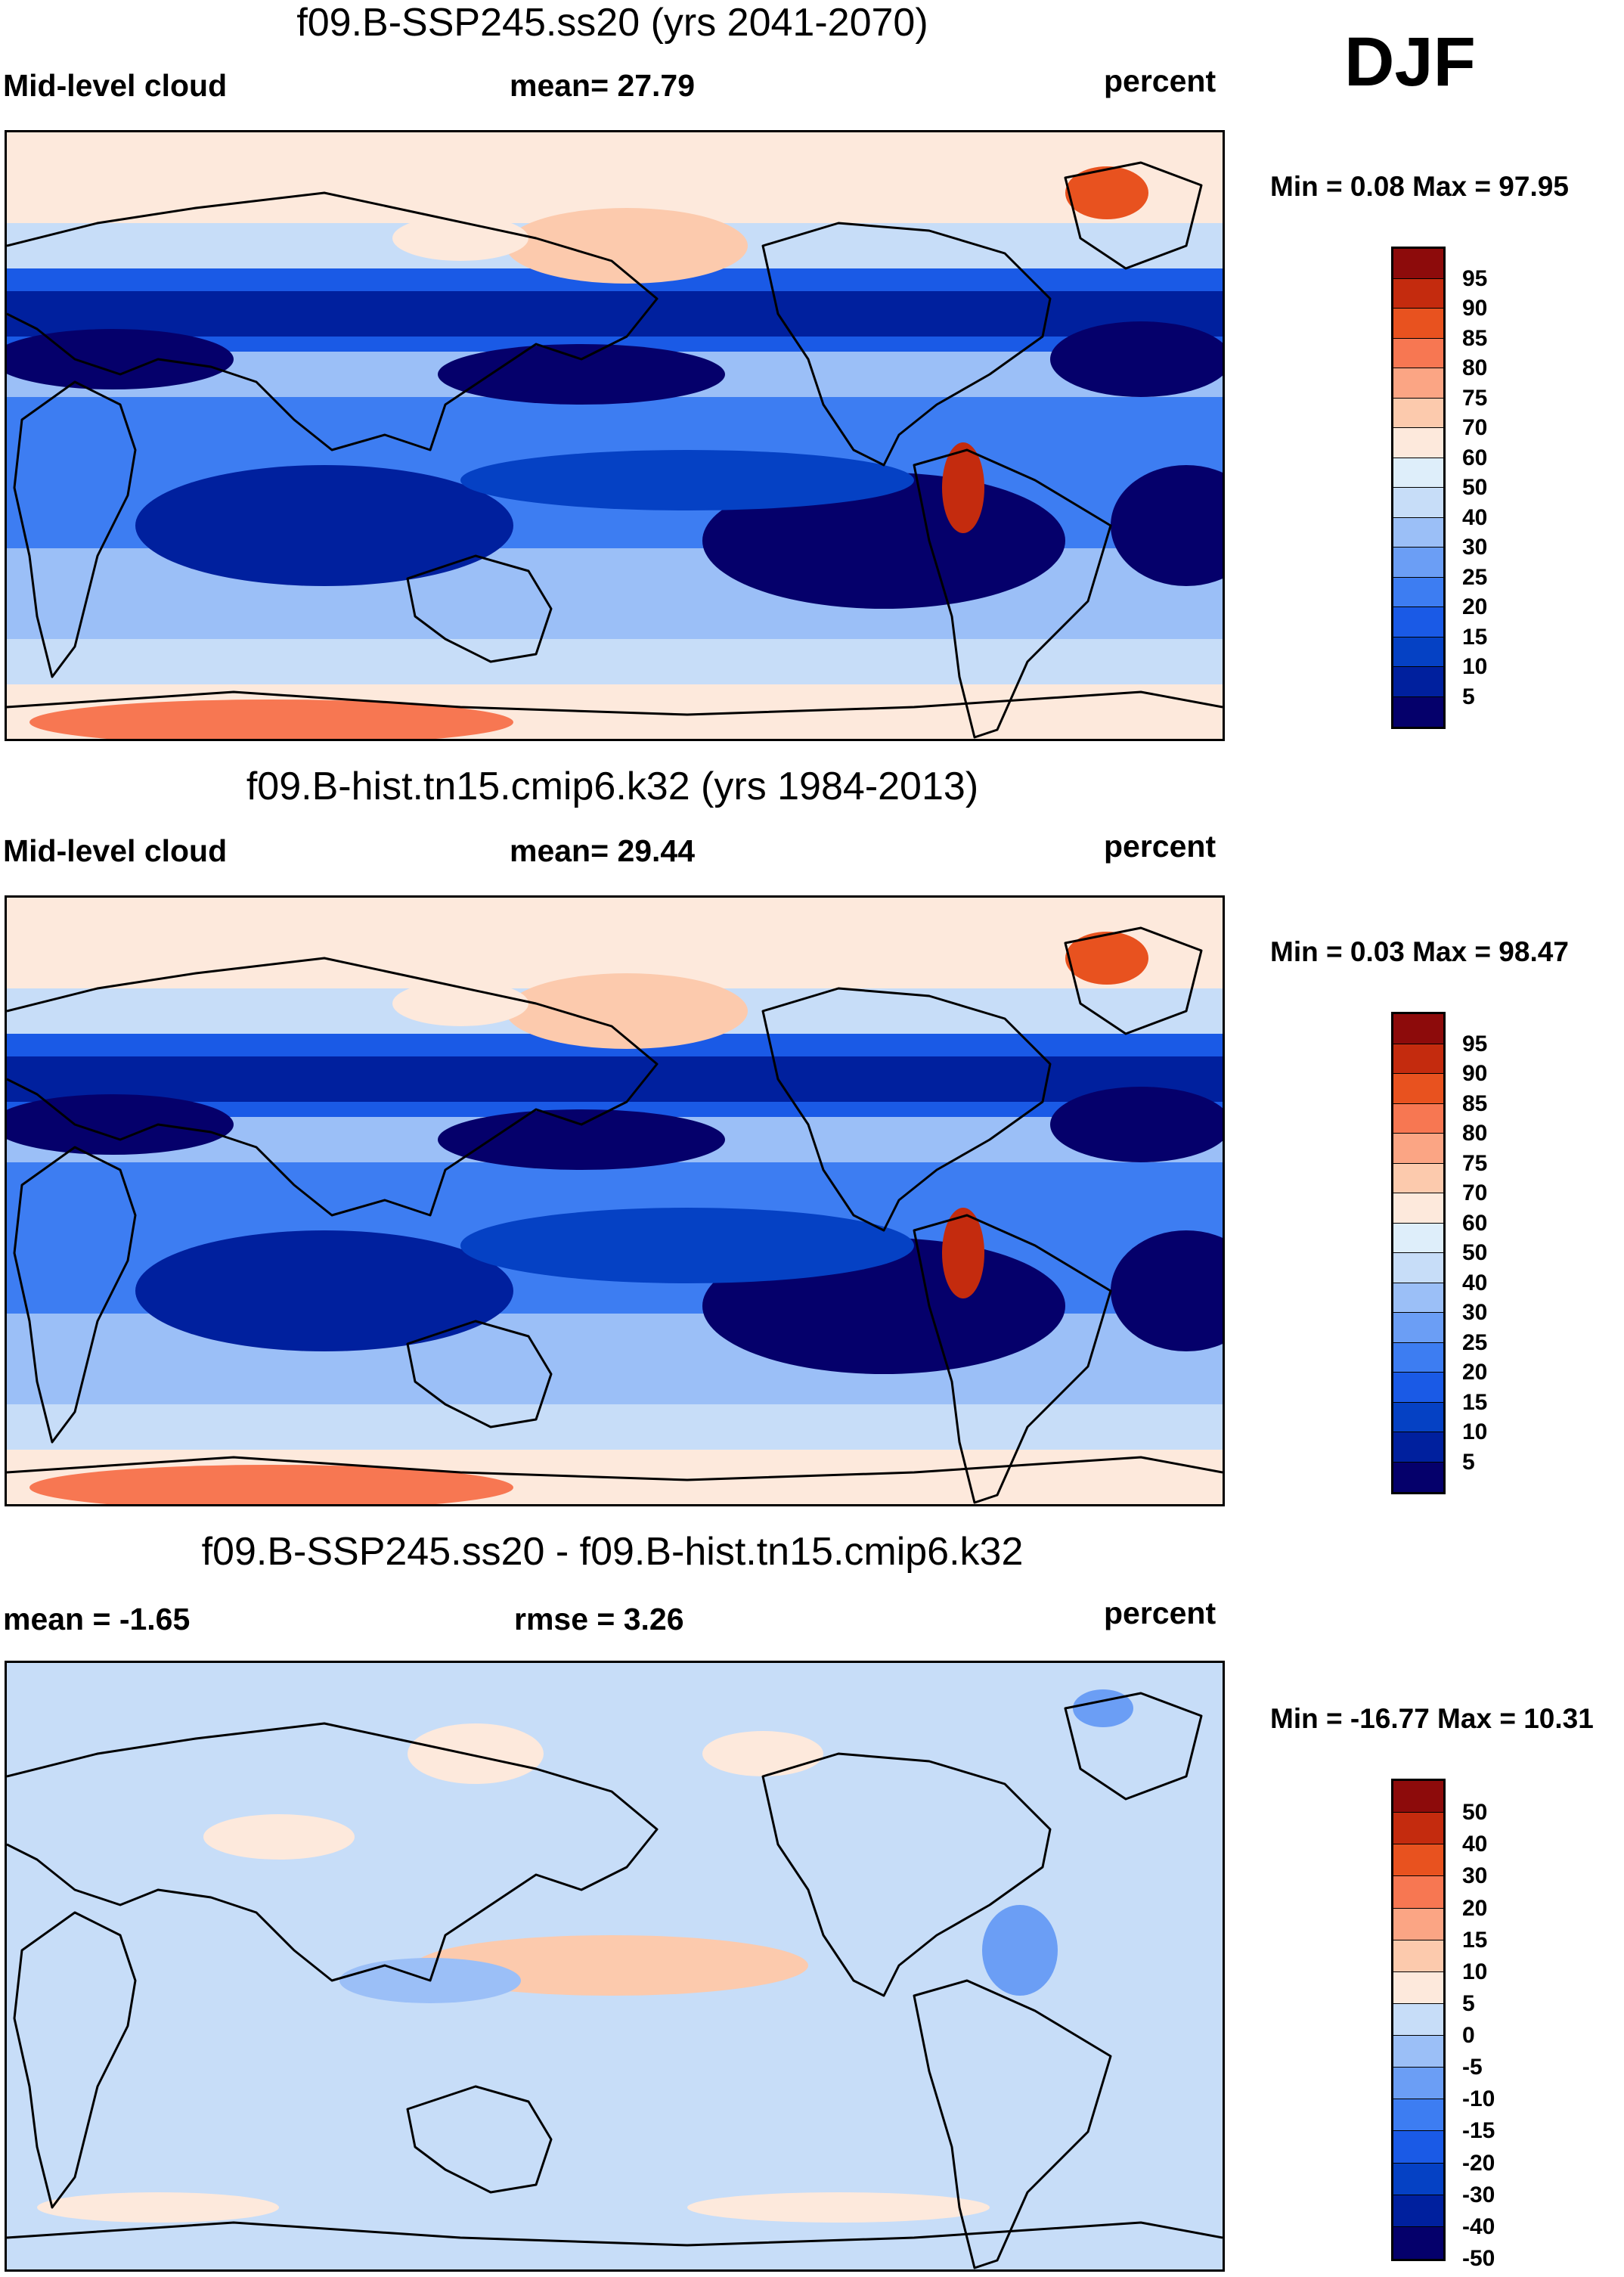 The height and width of the screenshot is (2277, 1624). Describe the element at coordinates (115, 85) in the screenshot. I see `panel-1-variable-label: Mid-level cloud` at that location.